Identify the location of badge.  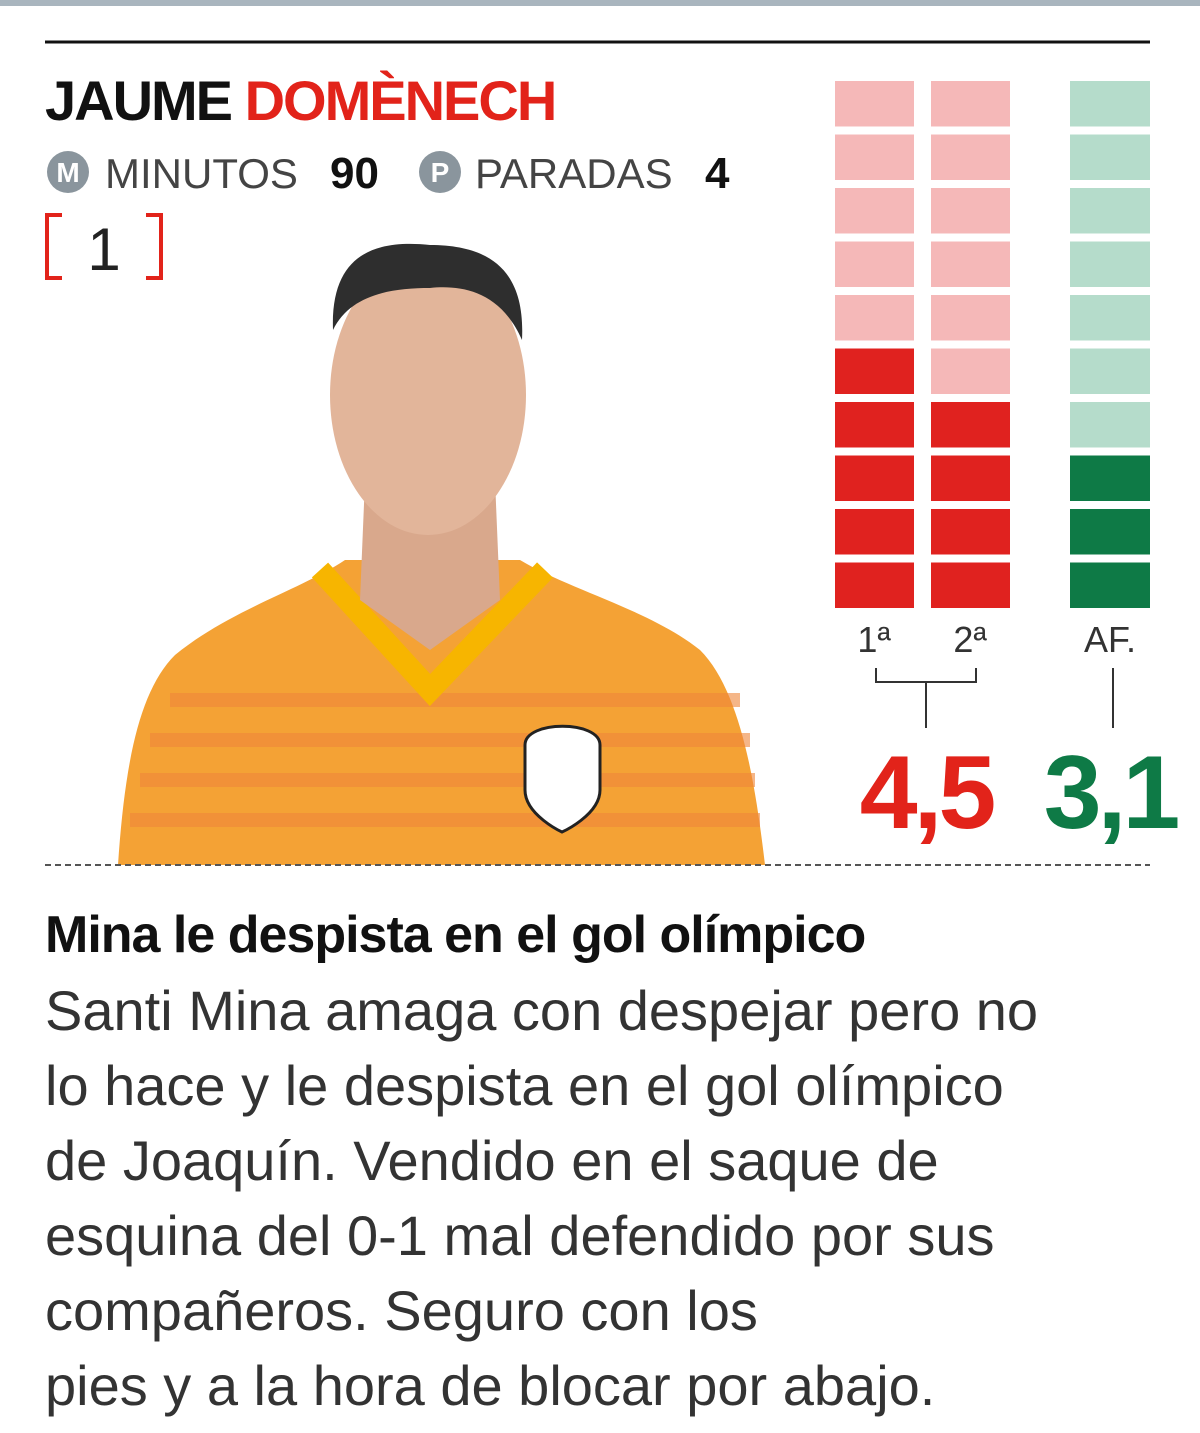
(562, 779).